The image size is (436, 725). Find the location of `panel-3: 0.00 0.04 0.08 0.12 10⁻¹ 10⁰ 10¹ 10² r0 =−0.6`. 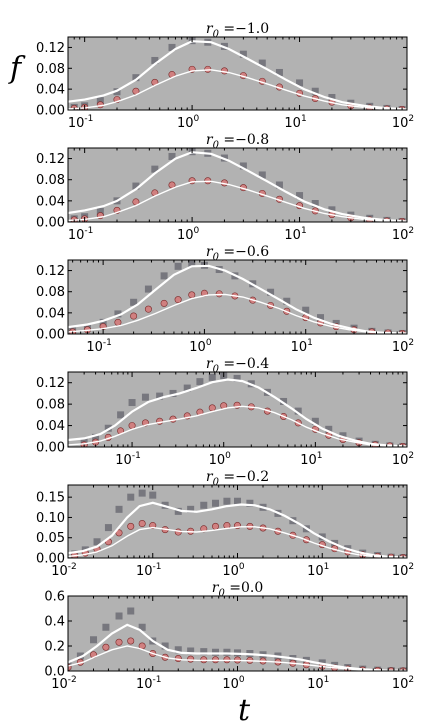

panel-3: 0.00 0.04 0.08 0.12 10⁻¹ 10⁰ 10¹ 10² r0 =−0.6 is located at coordinates (225, 299).